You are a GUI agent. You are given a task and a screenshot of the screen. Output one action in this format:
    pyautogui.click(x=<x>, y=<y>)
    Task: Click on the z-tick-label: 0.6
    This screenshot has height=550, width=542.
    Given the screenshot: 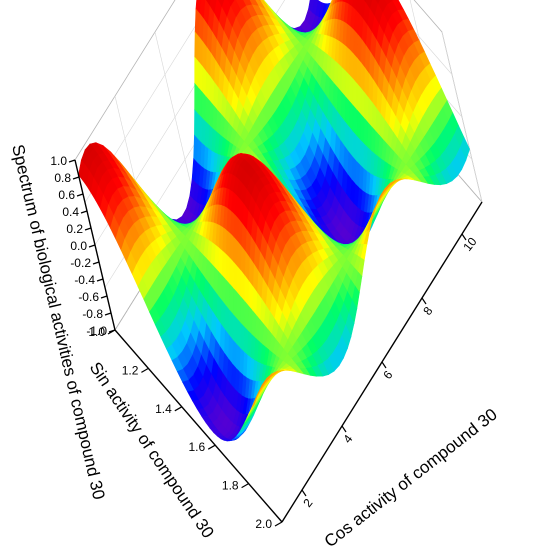 What is the action you would take?
    pyautogui.click(x=66, y=195)
    